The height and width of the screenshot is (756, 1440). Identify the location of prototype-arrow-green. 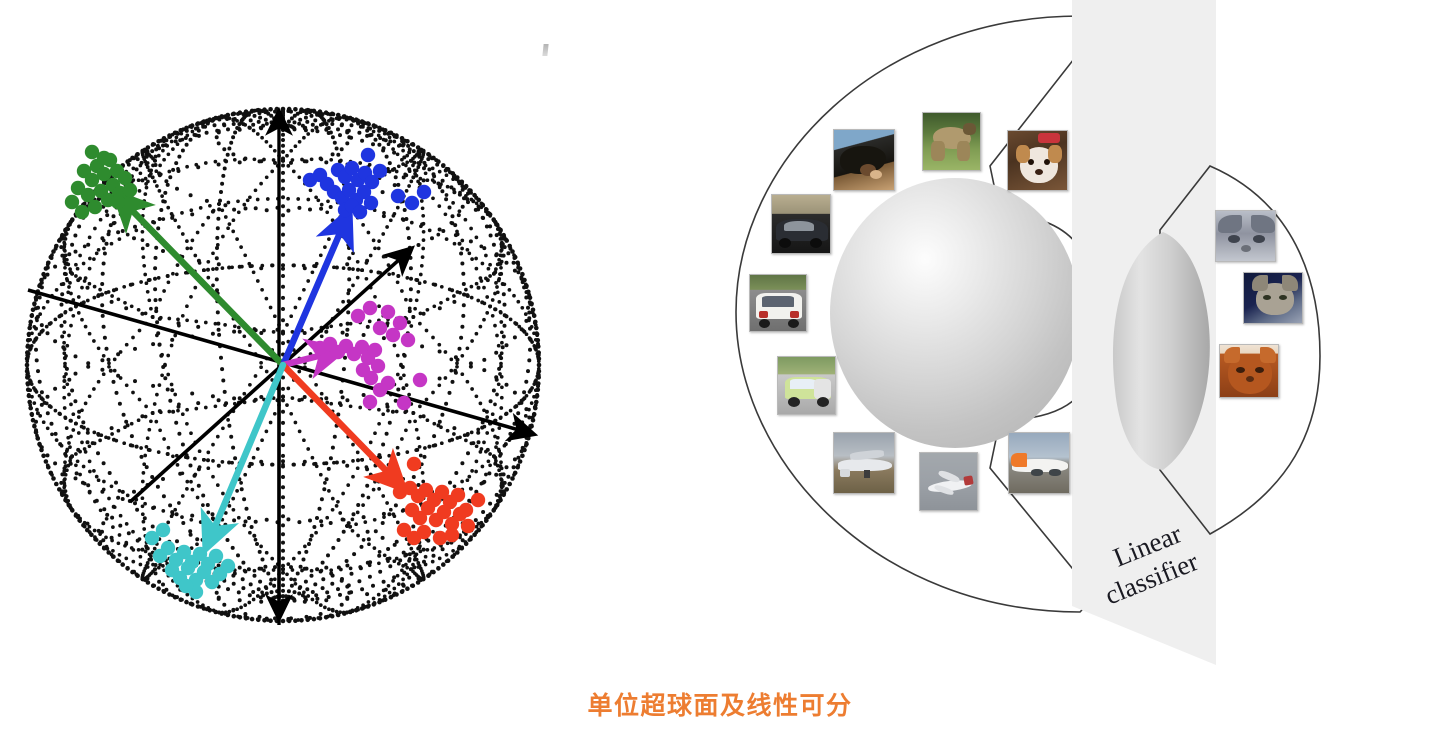
(198, 278).